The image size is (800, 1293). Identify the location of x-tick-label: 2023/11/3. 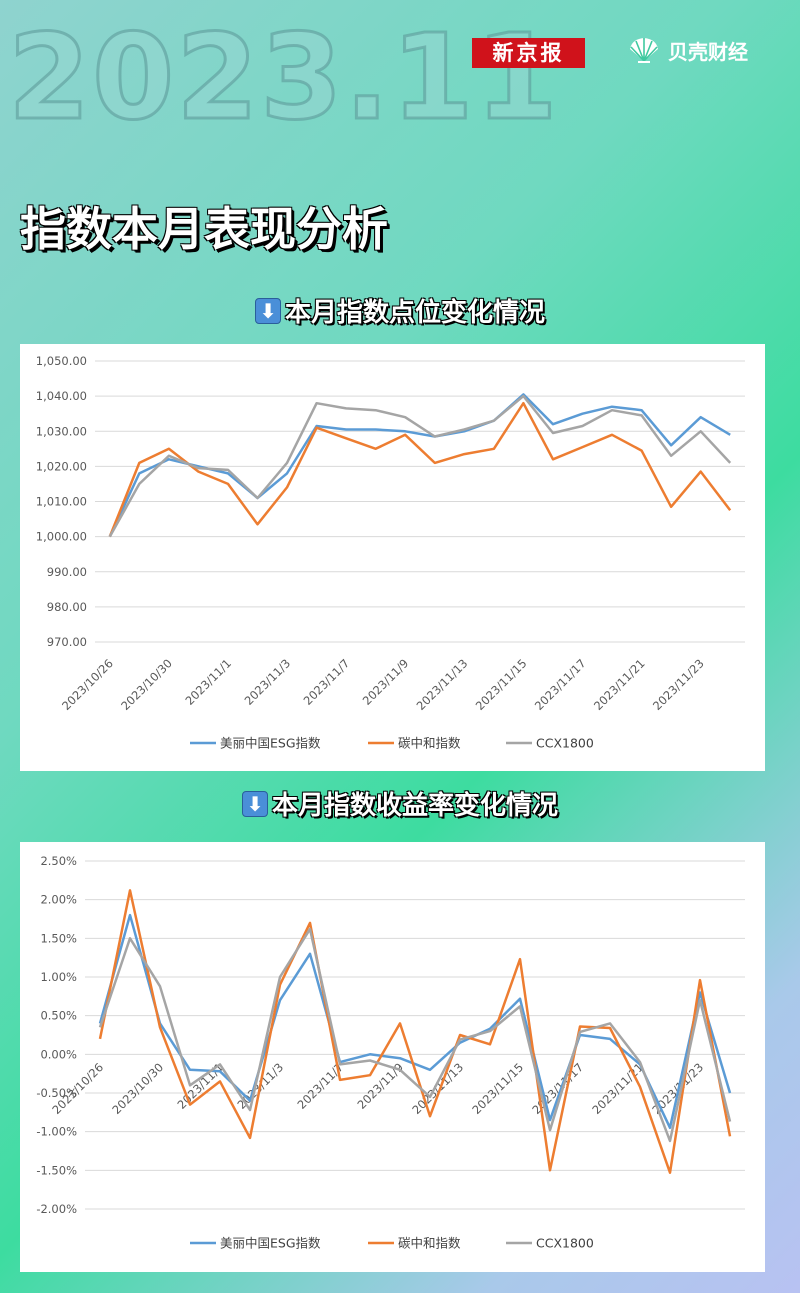
(268, 682).